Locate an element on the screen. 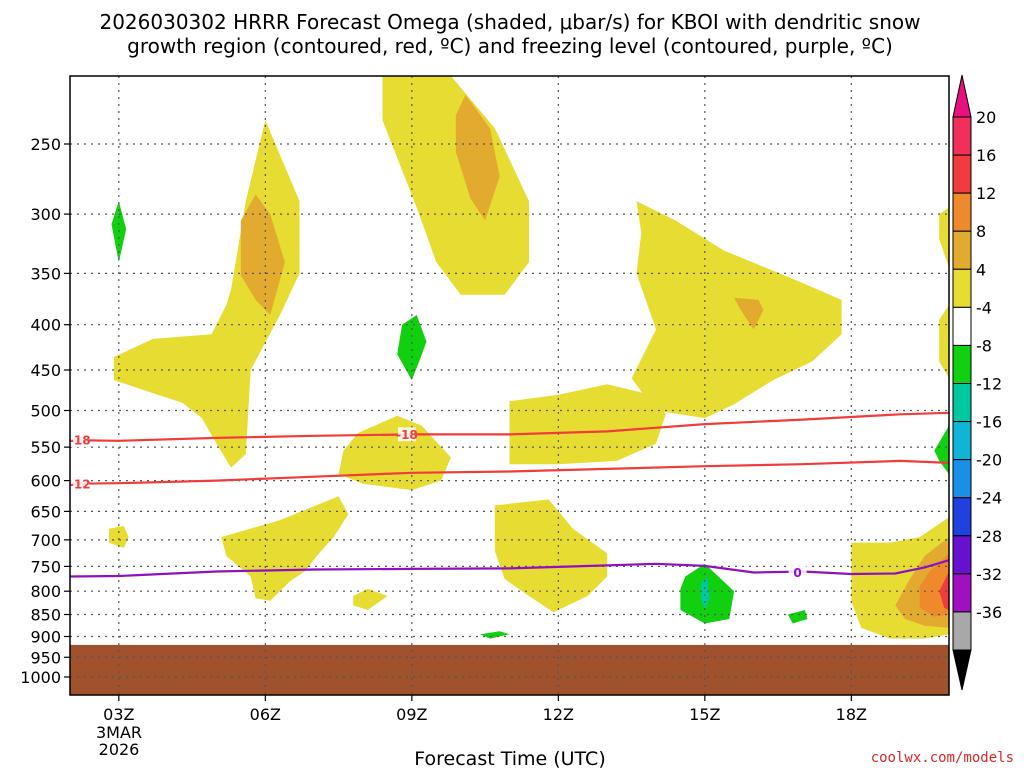 Image resolution: width=1024 pixels, height=768 pixels. isotherm-label-0C-0: 0 is located at coordinates (797, 573).